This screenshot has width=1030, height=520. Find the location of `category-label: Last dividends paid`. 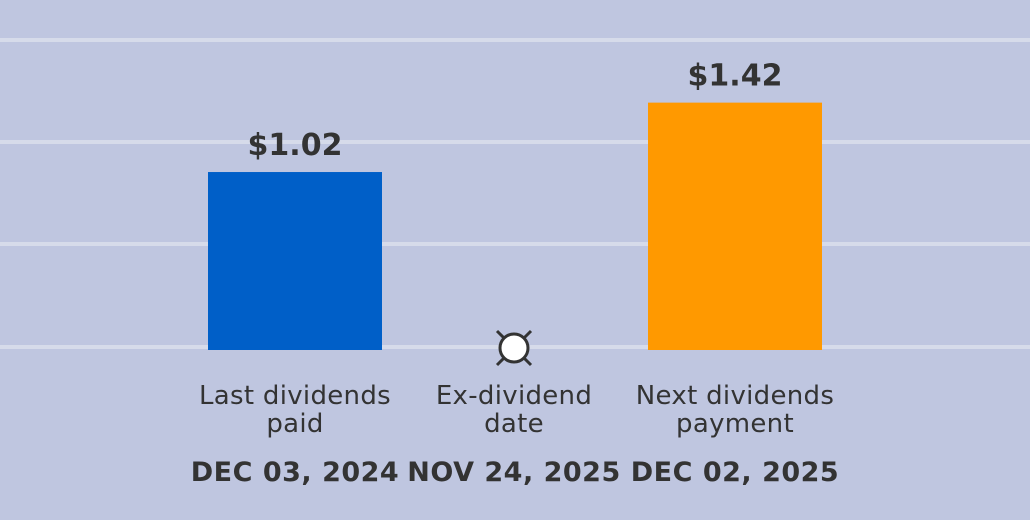

category-label: Last dividends paid is located at coordinates (295, 410).